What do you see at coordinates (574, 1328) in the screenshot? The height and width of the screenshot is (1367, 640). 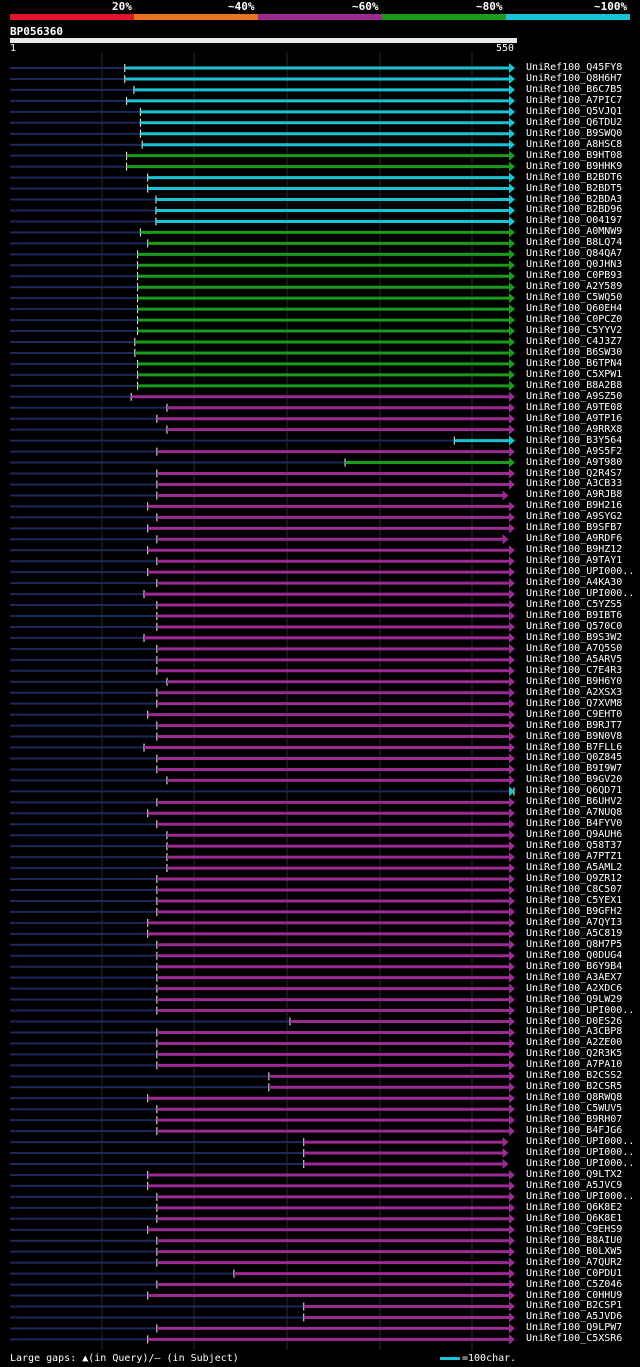 I see `hit-label: UniRef100_Q9LPW7` at bounding box center [574, 1328].